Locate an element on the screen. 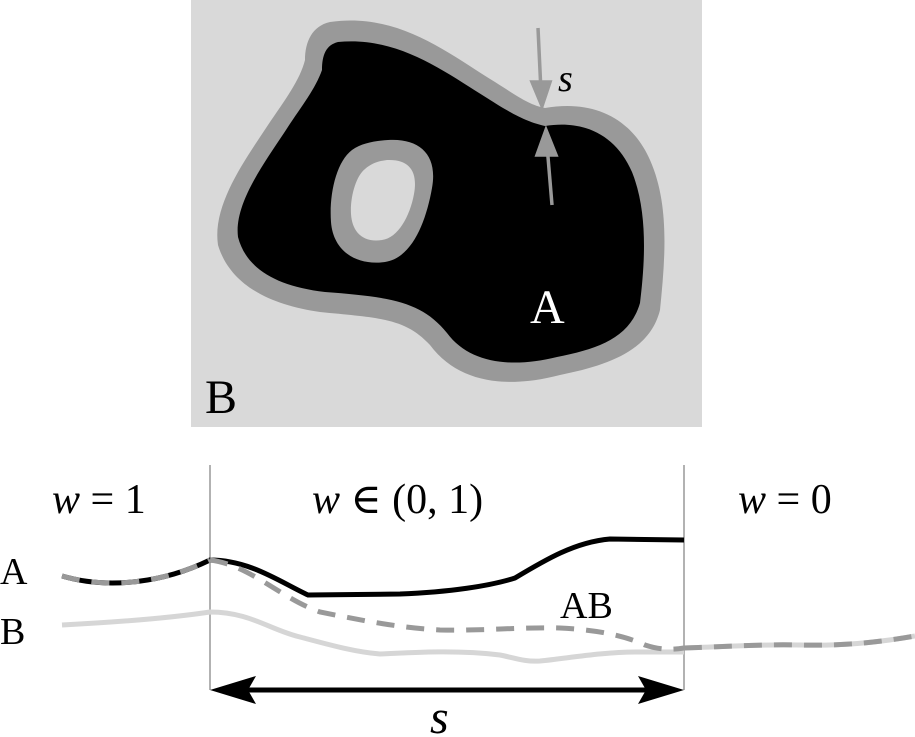 The height and width of the screenshot is (737, 915). curve-b-label: B is located at coordinates (12, 632).